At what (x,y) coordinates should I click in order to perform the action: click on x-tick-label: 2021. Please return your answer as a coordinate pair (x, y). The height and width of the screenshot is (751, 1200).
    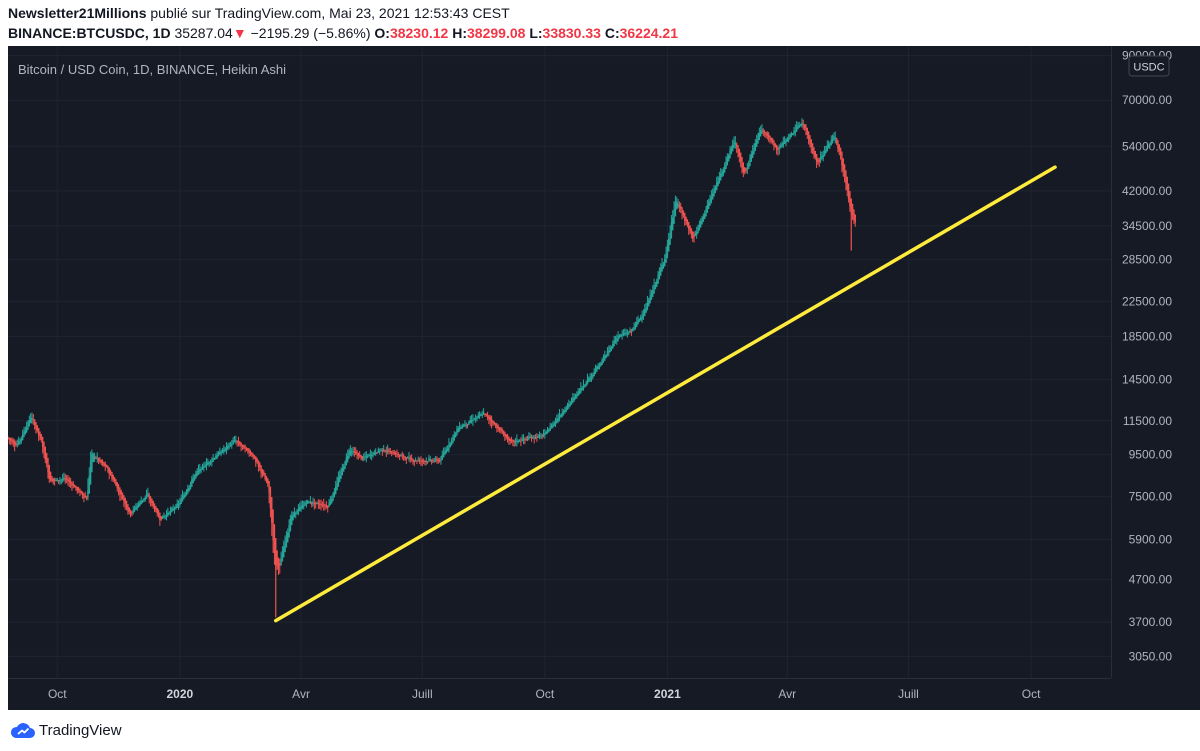
    Looking at the image, I should click on (667, 694).